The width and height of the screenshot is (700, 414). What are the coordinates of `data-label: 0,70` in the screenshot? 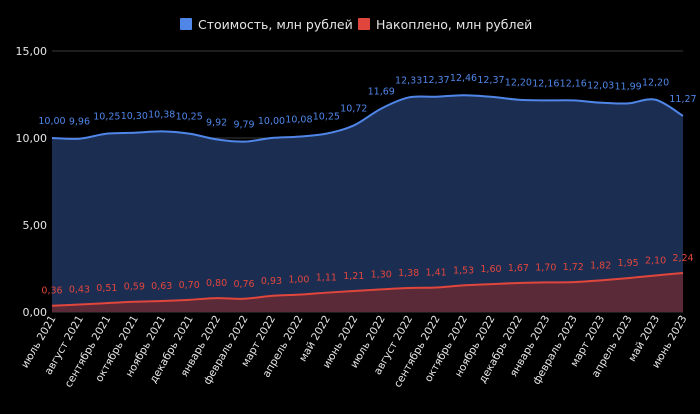 It's located at (189, 285).